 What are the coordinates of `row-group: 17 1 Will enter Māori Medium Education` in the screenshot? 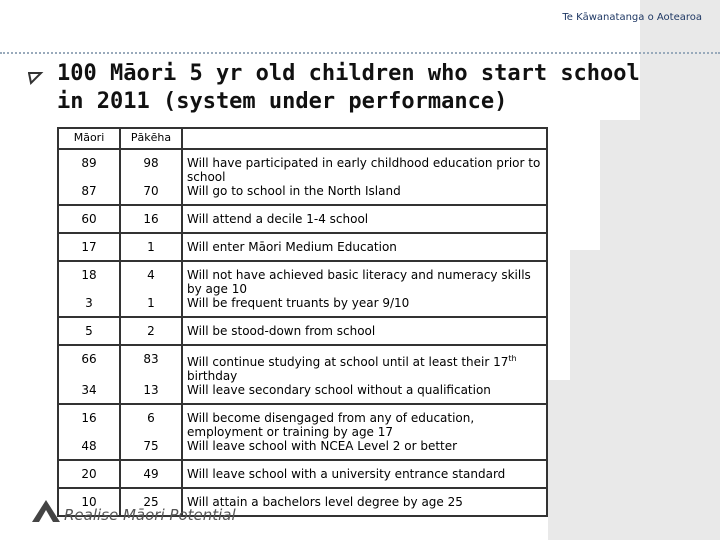 It's located at (302, 247).